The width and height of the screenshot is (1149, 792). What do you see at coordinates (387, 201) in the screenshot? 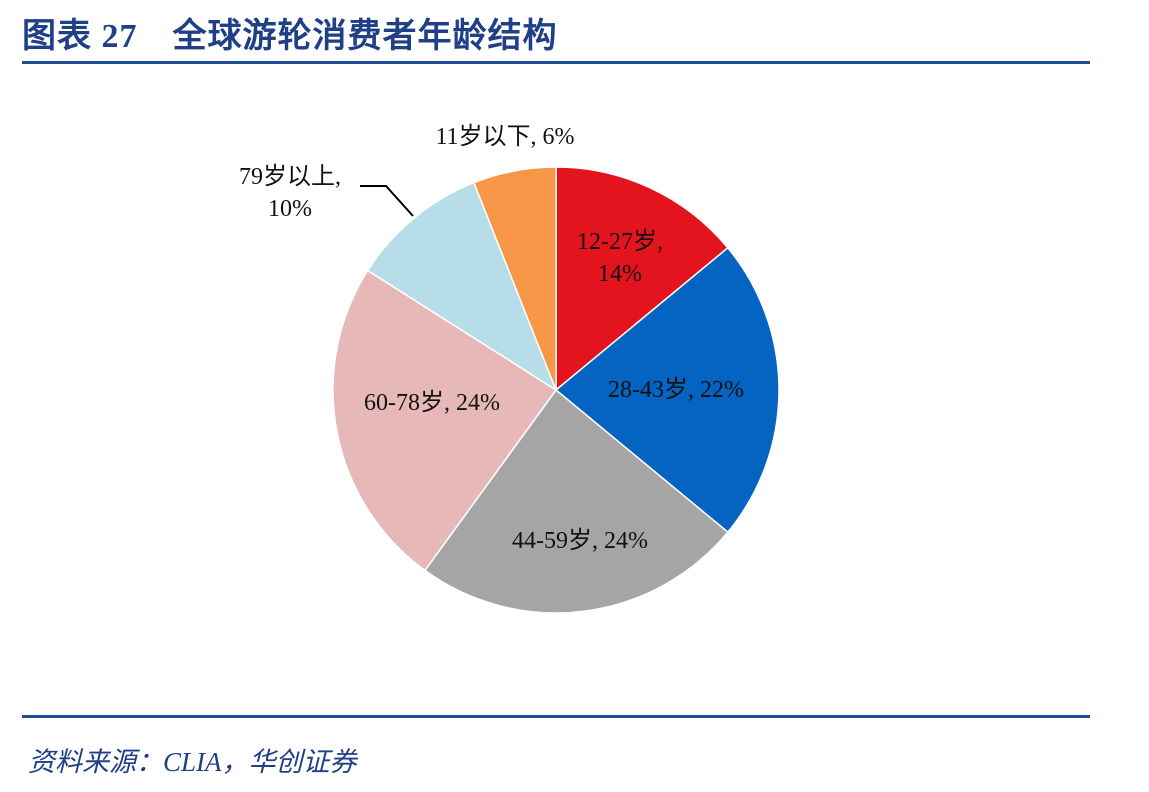
I see `leader-line` at bounding box center [387, 201].